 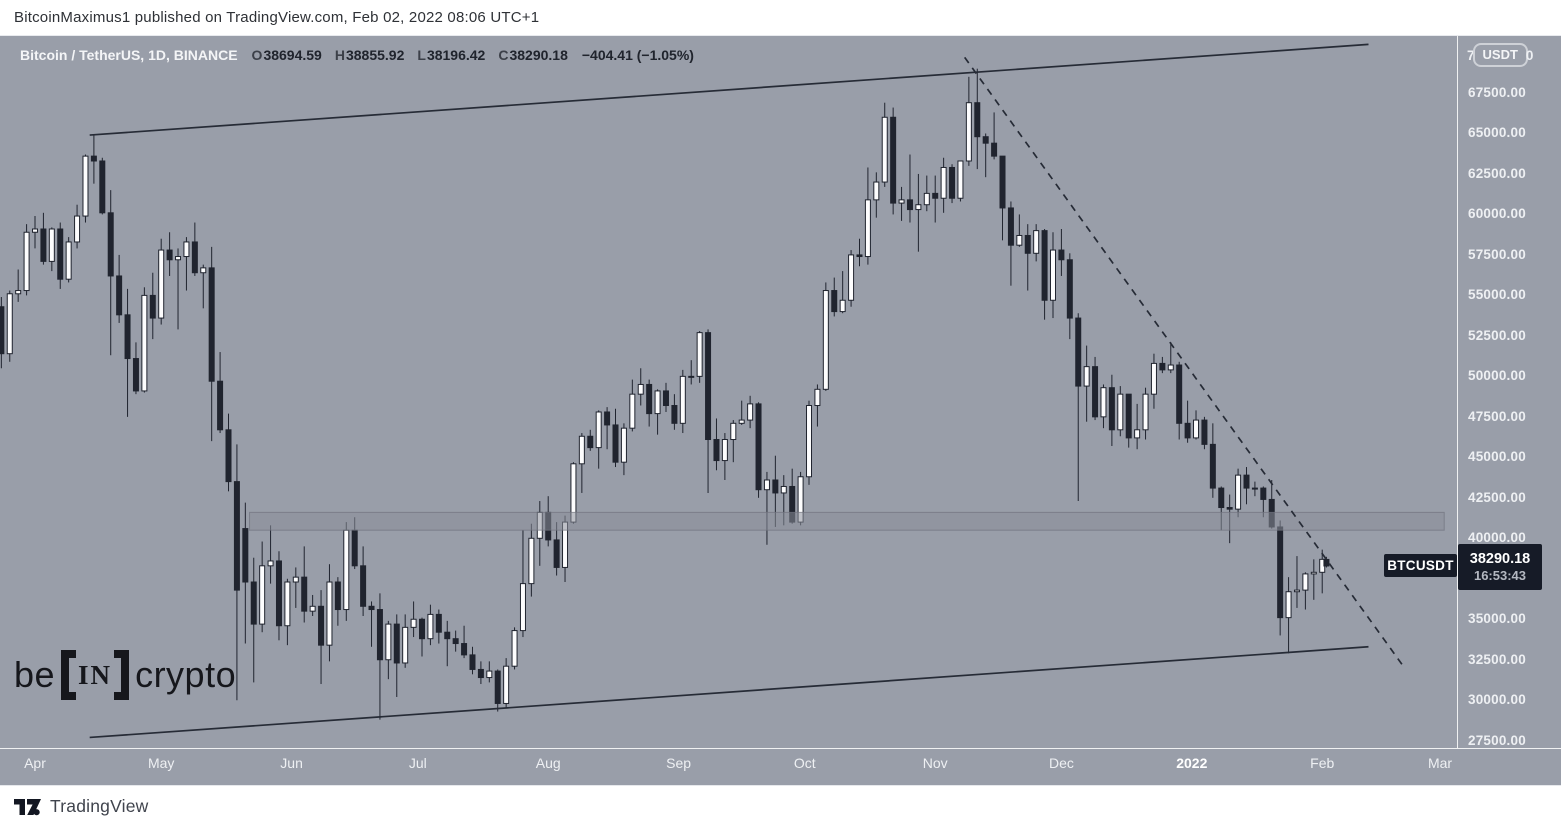 What do you see at coordinates (99, 805) in the screenshot?
I see `tradingview-wordmark: TradingView` at bounding box center [99, 805].